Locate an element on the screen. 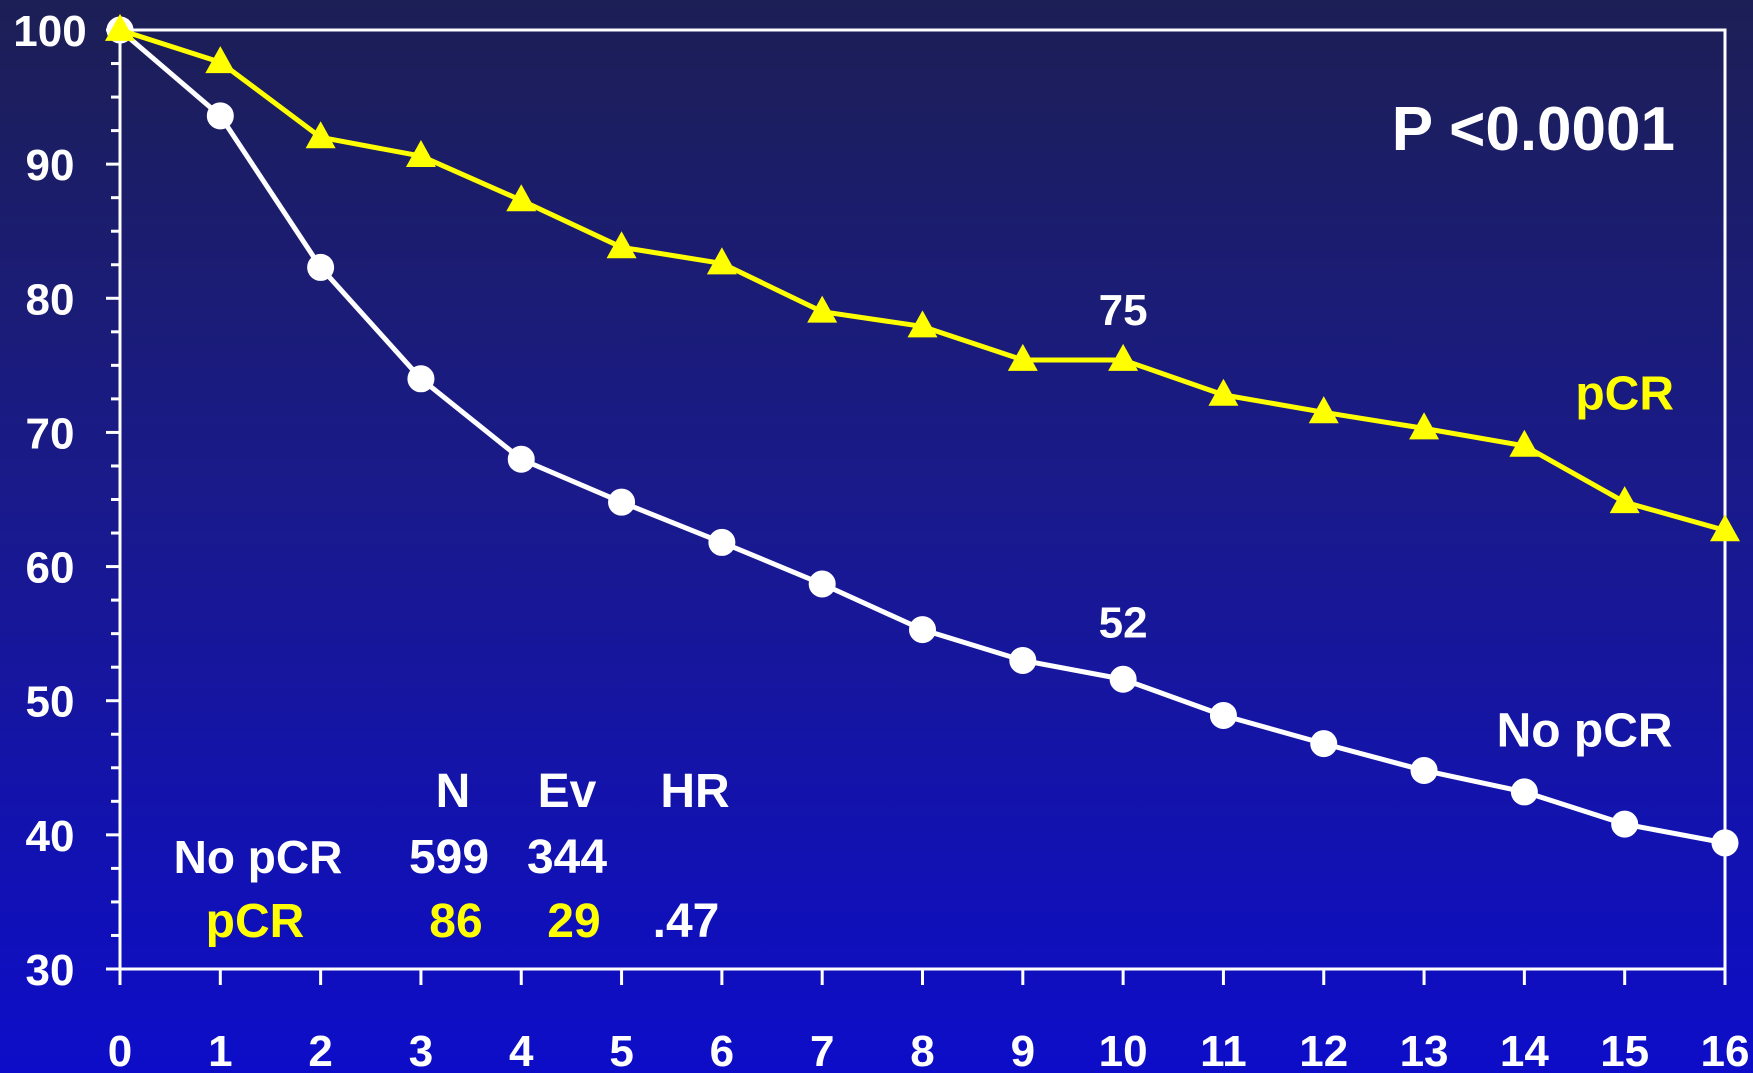 The image size is (1753, 1073). table-cell-pcr-ev: 29 is located at coordinates (573, 921).